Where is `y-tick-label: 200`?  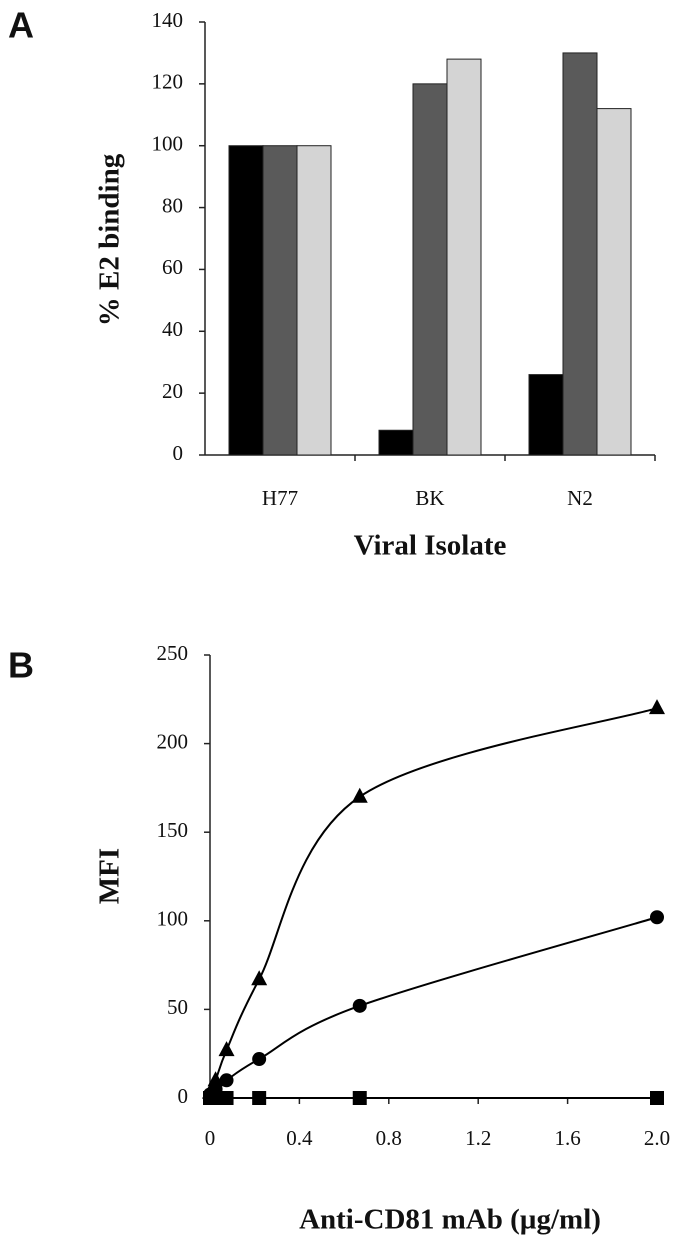 y-tick-label: 200 is located at coordinates (173, 741).